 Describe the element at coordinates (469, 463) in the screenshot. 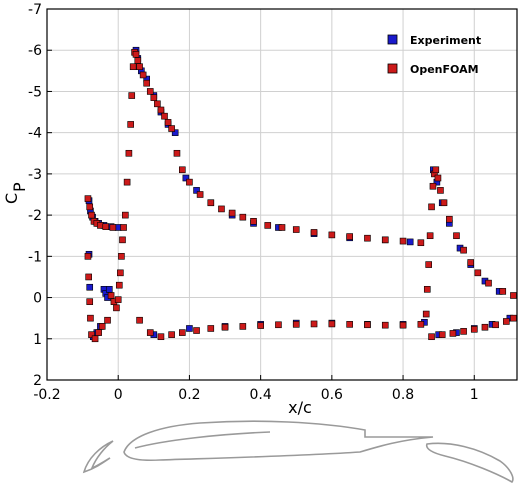

I see `flap-outline` at that location.